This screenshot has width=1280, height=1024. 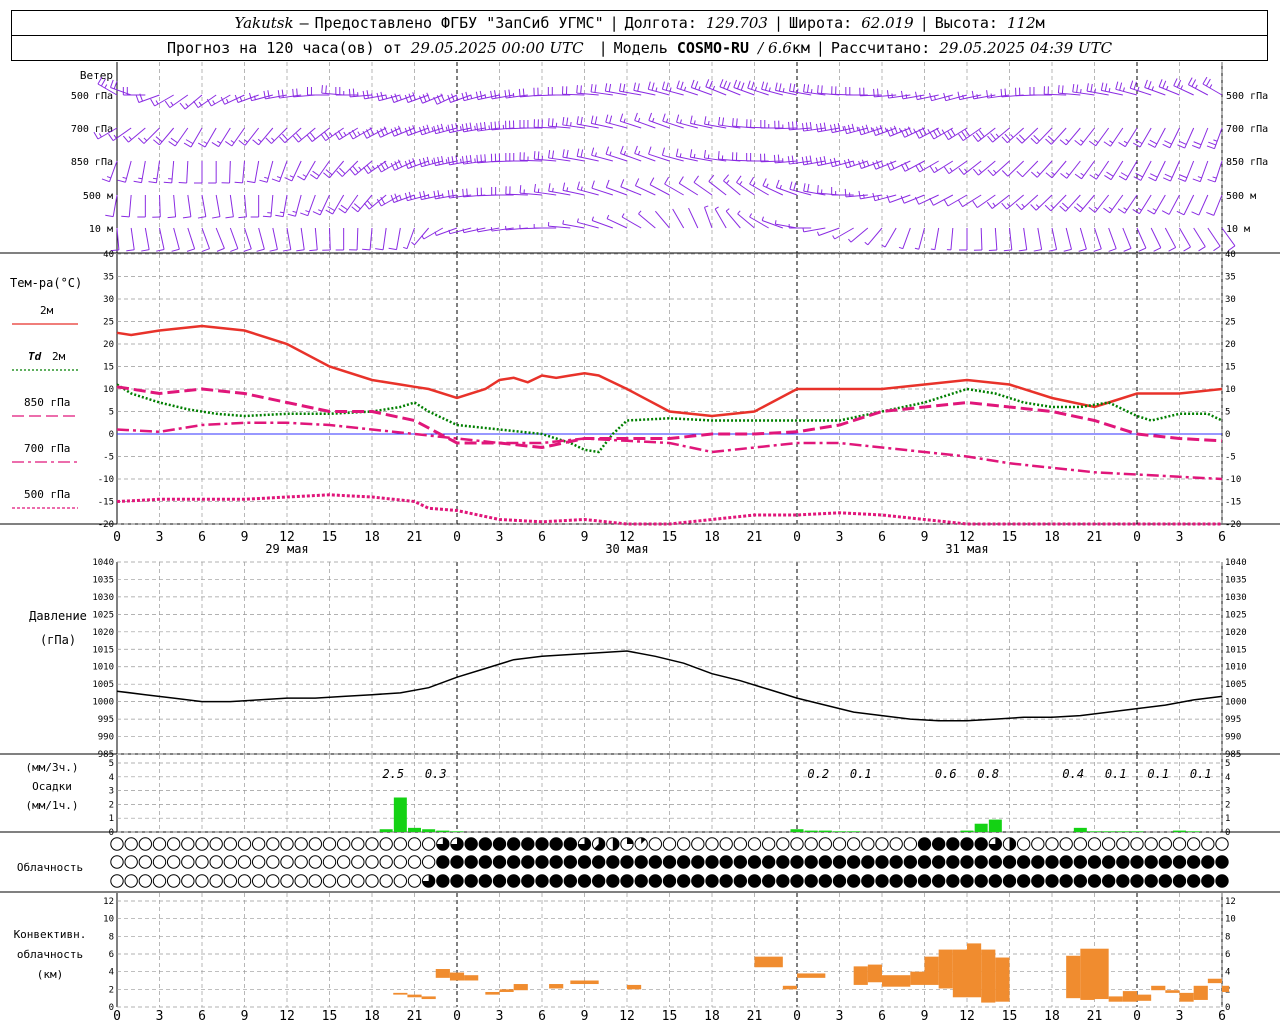 I want to click on hour-label-temp: 15, so click(x=670, y=537).